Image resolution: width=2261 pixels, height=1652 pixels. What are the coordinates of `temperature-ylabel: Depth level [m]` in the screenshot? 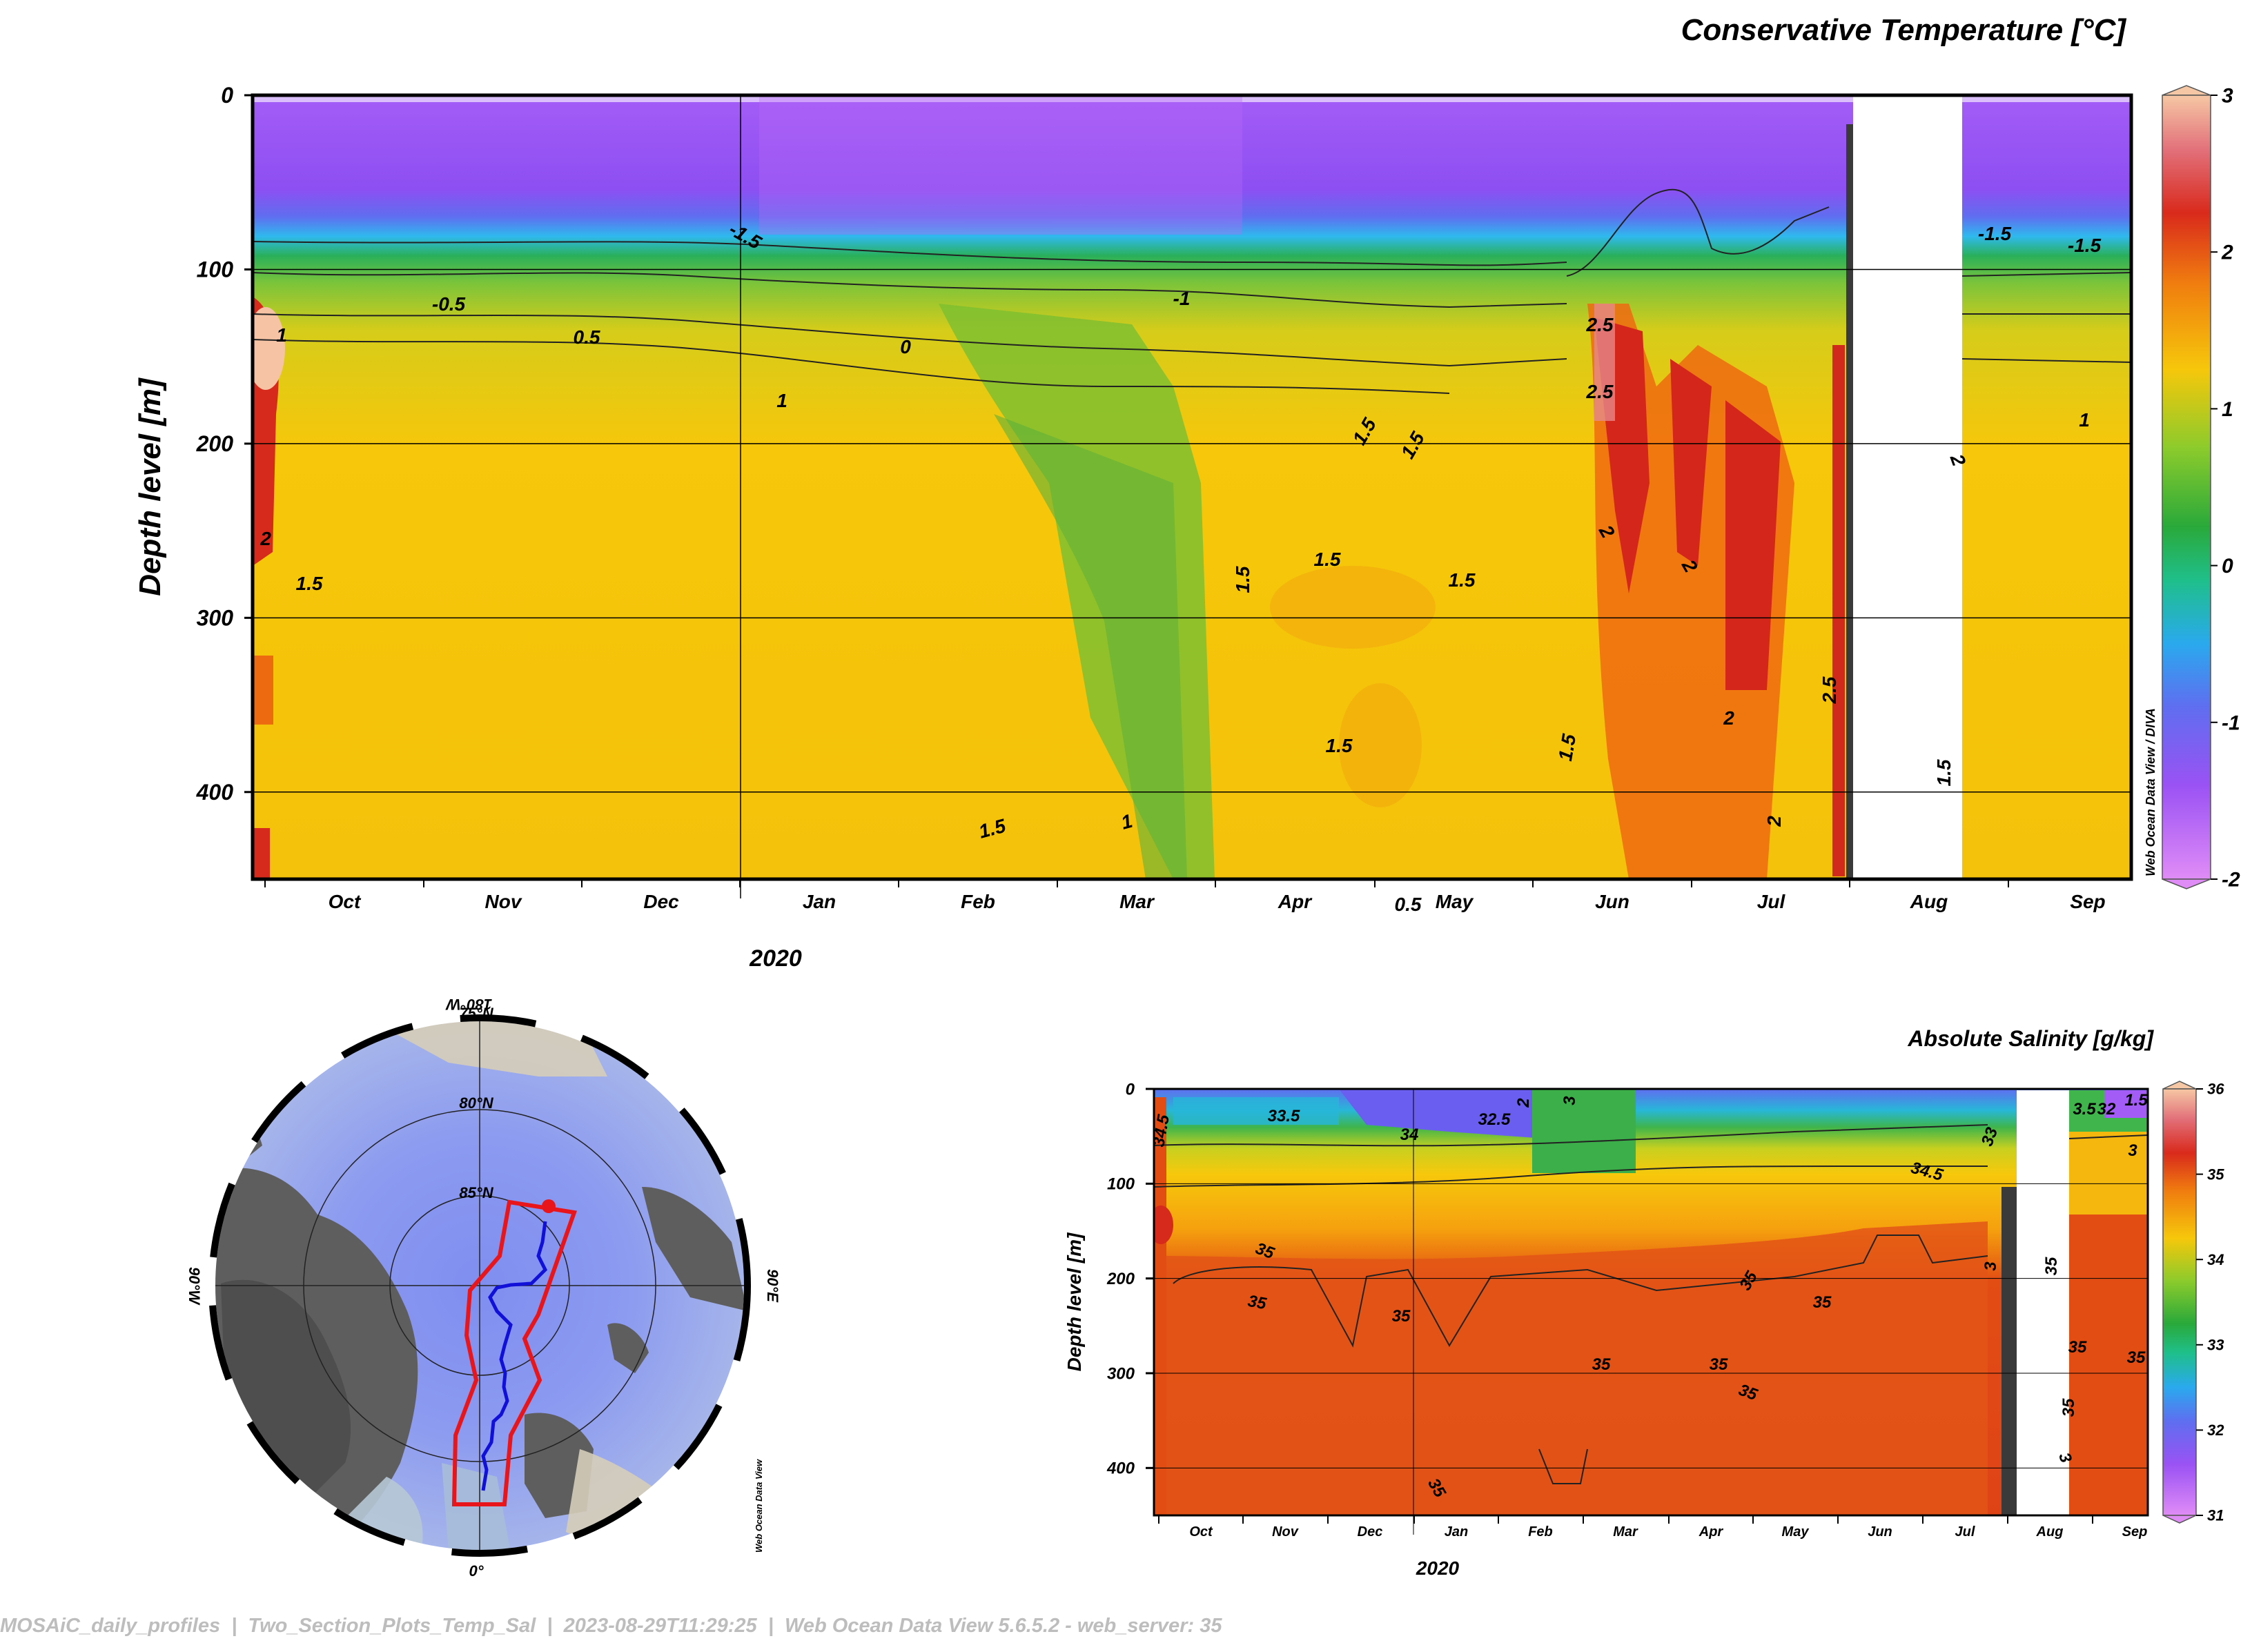 It's located at (150, 486).